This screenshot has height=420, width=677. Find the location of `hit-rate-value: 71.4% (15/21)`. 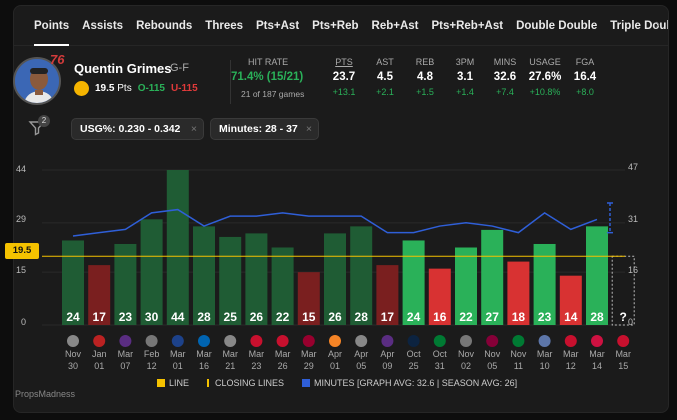

hit-rate-value: 71.4% (15/21) is located at coordinates (267, 77).